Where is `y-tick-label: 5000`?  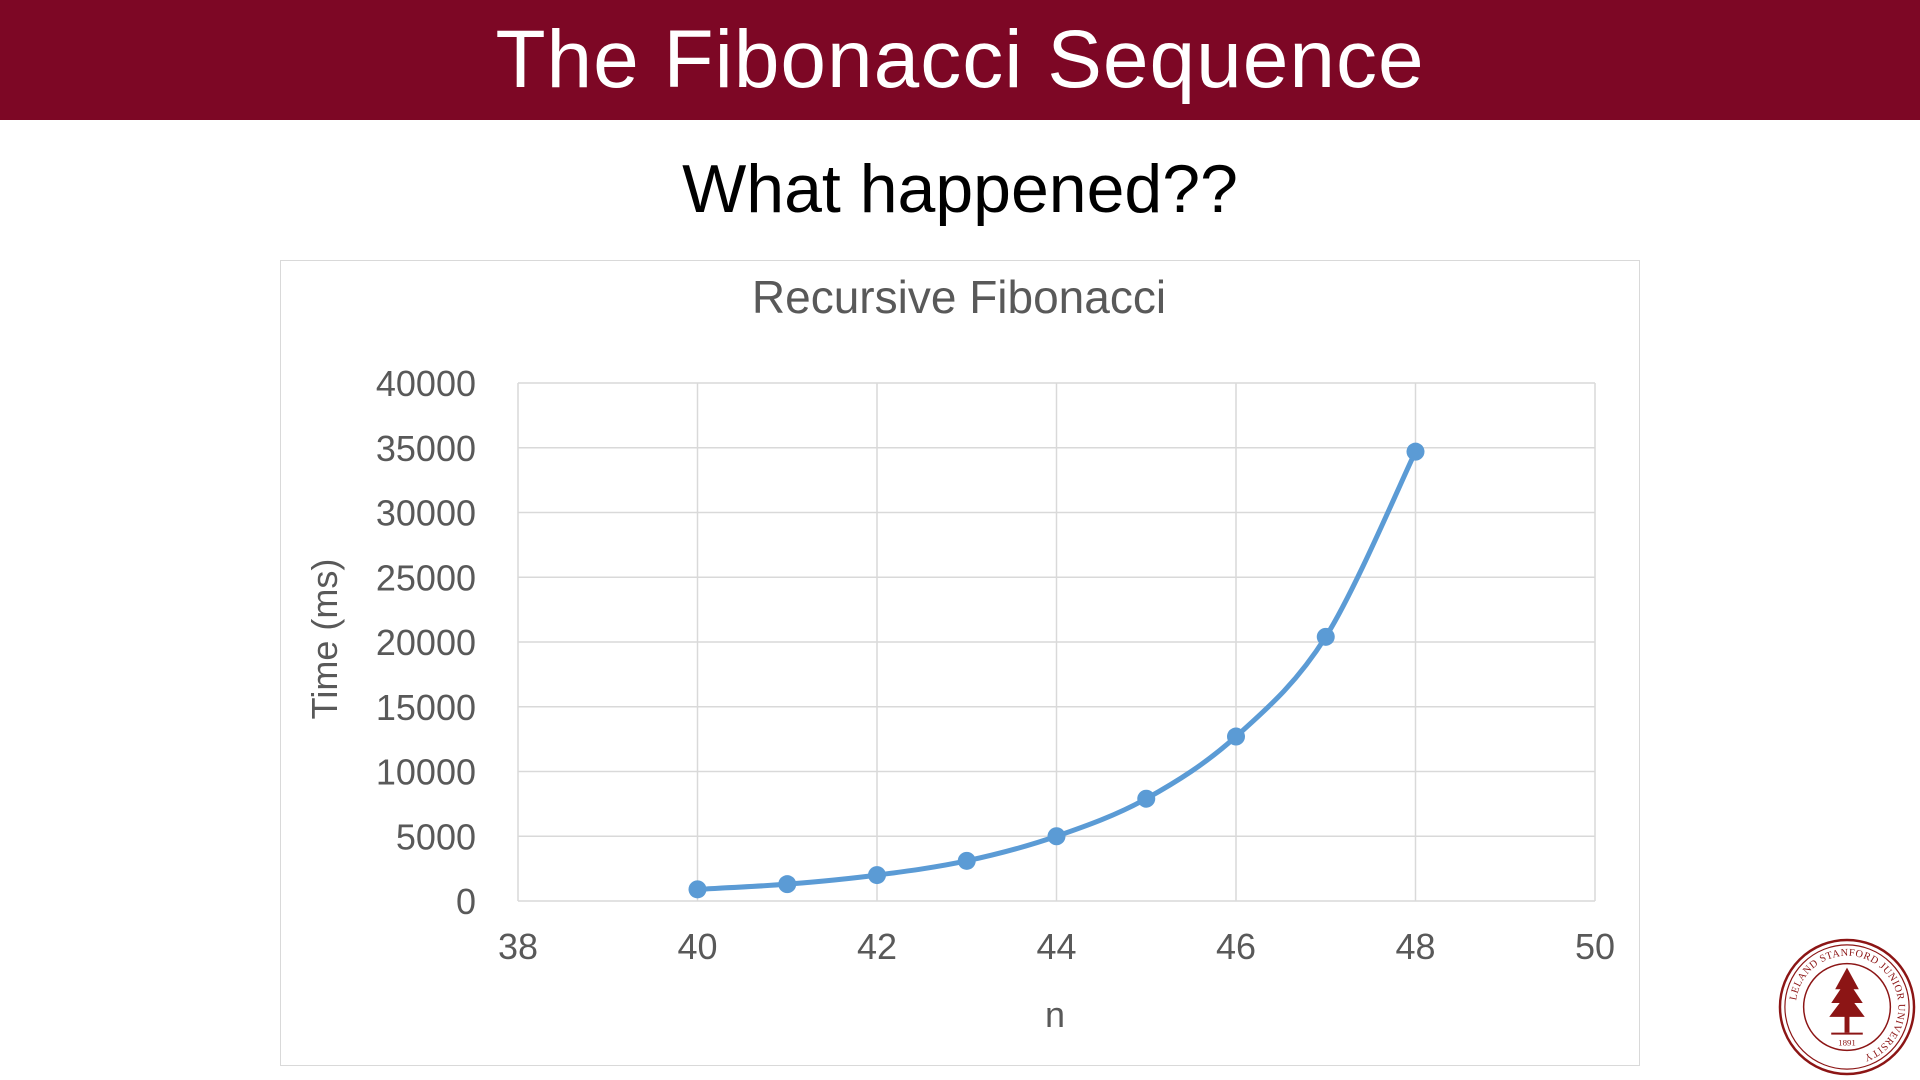
y-tick-label: 5000 is located at coordinates (436, 836).